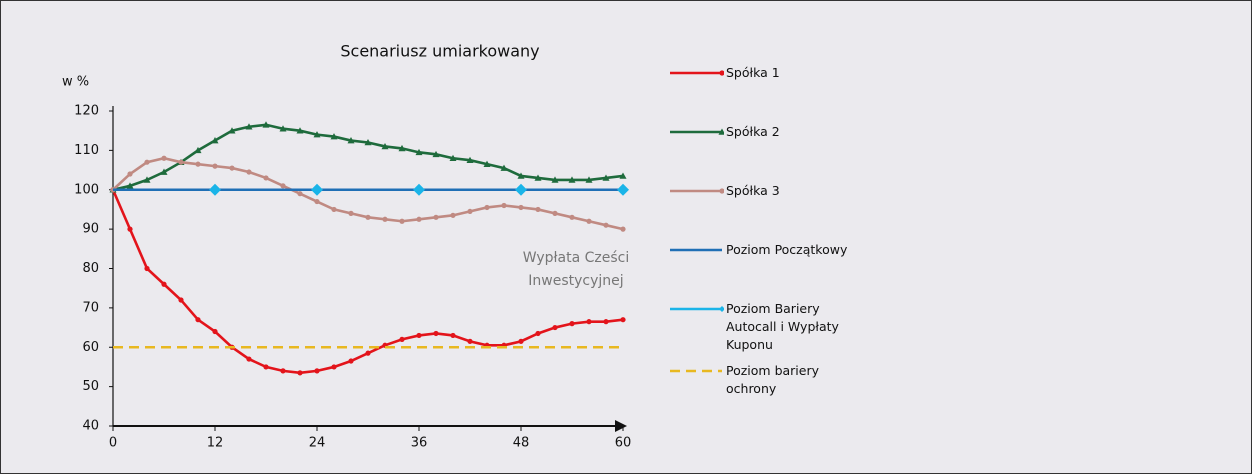 The width and height of the screenshot is (1252, 474). I want to click on x-tick-label: 48, so click(521, 443).